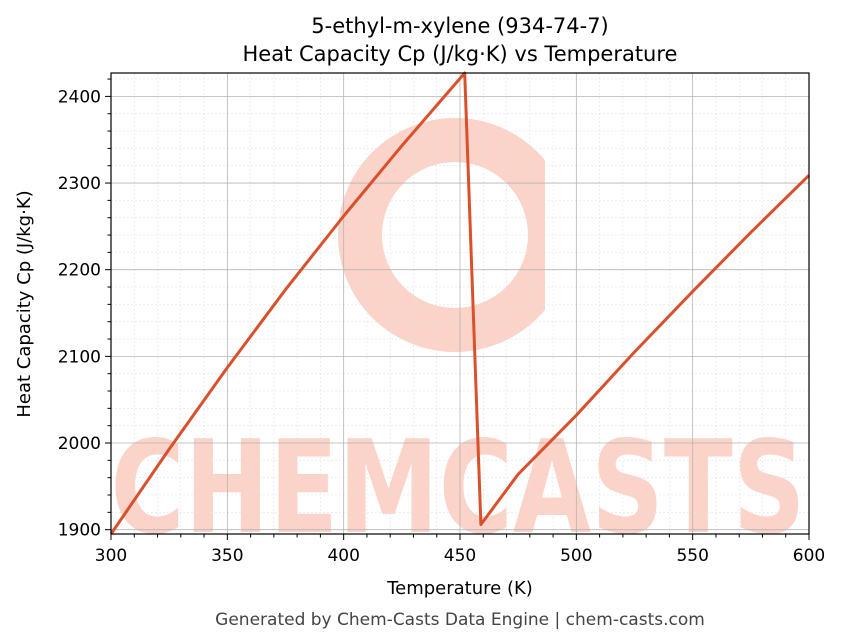  I want to click on y-tick-label: 2400, so click(79, 97).